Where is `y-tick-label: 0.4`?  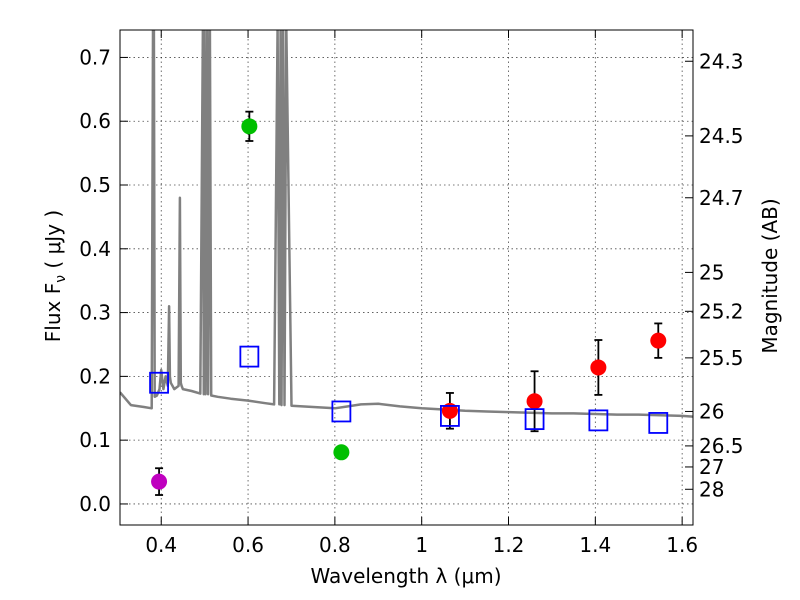 y-tick-label: 0.4 is located at coordinates (95, 249).